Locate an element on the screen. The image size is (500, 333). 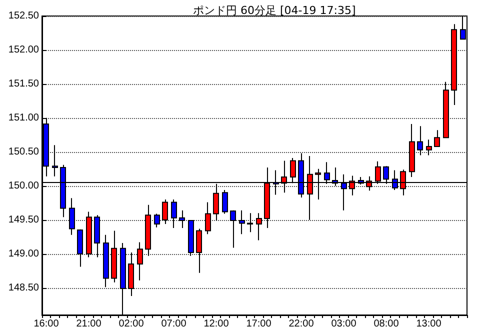
x-tick-label: 02:00 is located at coordinates (131, 324).